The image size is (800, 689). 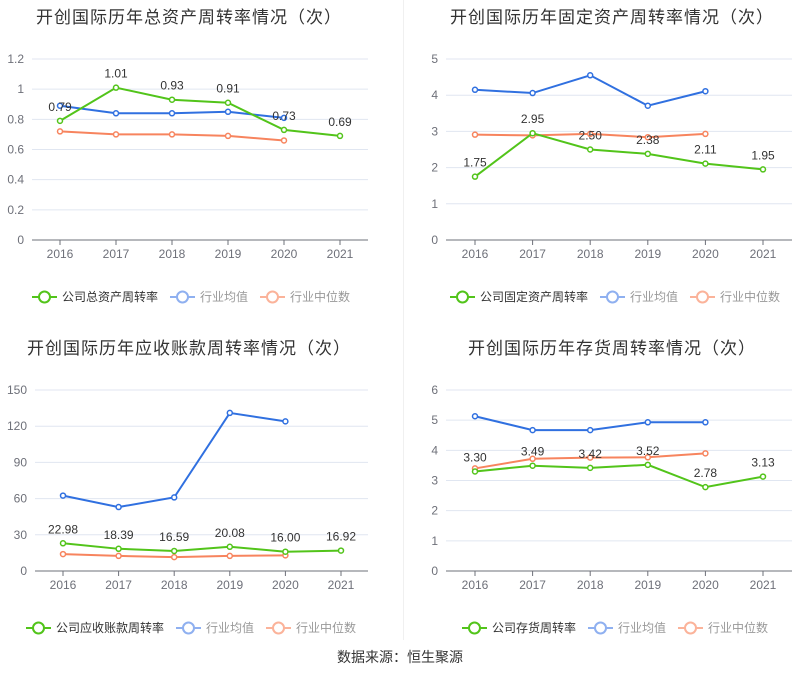 I want to click on y-tick-label: 0.6, so click(x=15, y=150).